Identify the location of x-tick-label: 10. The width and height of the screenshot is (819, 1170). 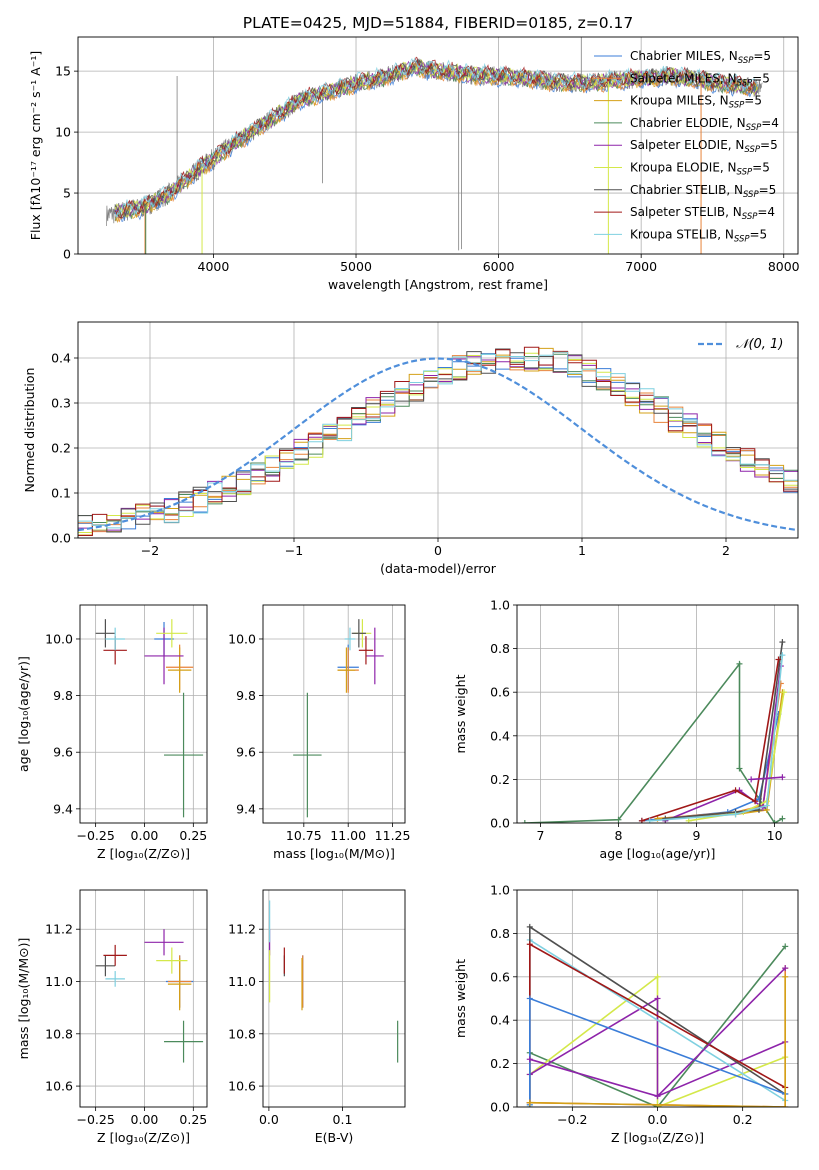
(775, 835).